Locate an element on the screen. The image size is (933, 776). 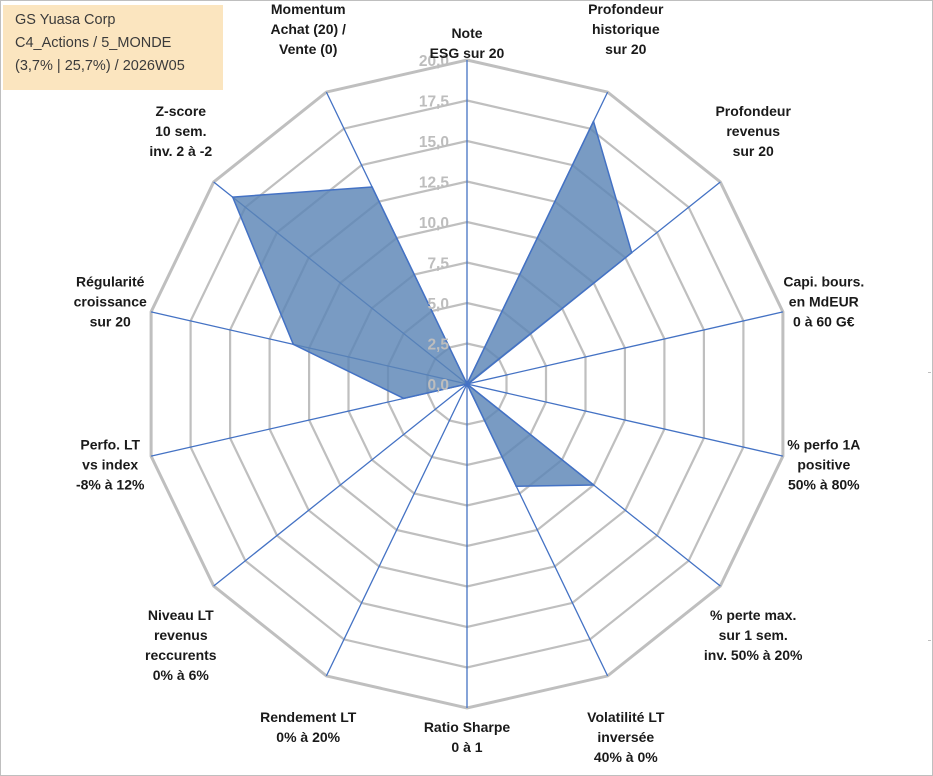
axis-label-line: inv. 50% à 20% is located at coordinates (753, 655).